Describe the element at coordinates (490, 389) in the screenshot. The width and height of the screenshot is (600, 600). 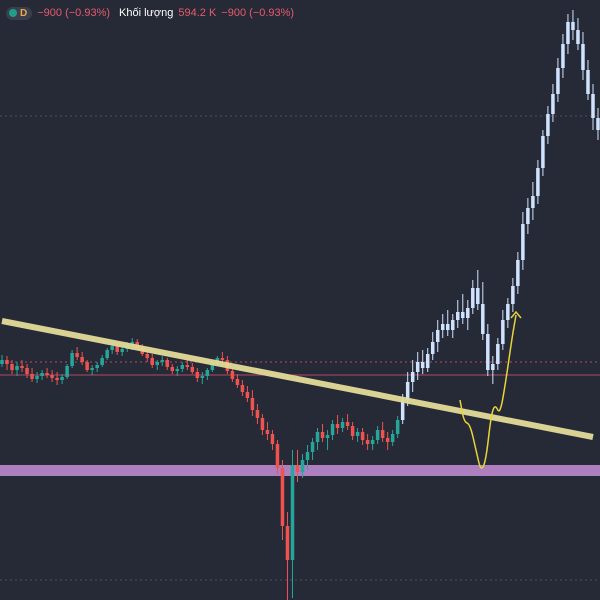
I see `projection-path-drawing` at that location.